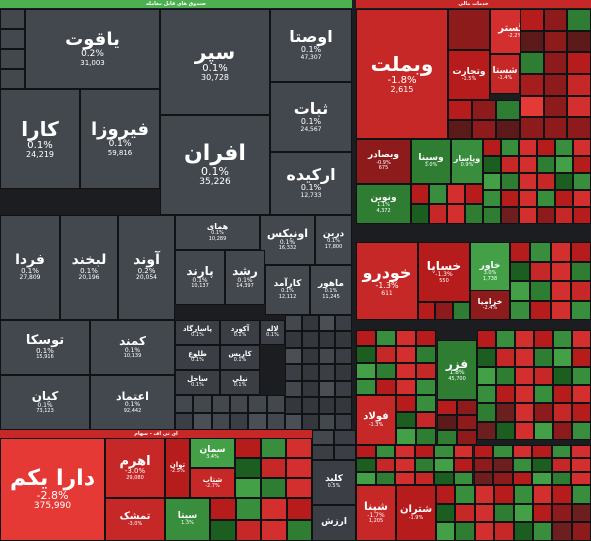 The image size is (591, 541). Describe the element at coordinates (176, 4) in the screenshot. I see `sector-header-etf: صندوق های قابل معامله` at that location.